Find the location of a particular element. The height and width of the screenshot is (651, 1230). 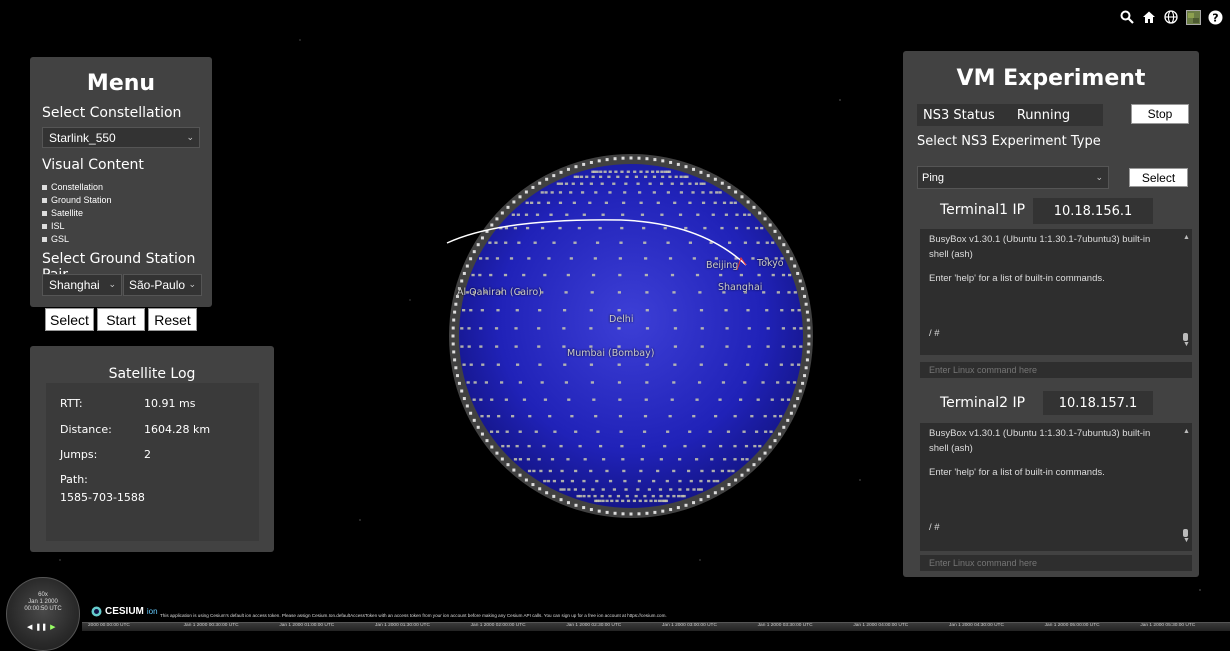

rewind-icon: ◀ is located at coordinates (30, 627).